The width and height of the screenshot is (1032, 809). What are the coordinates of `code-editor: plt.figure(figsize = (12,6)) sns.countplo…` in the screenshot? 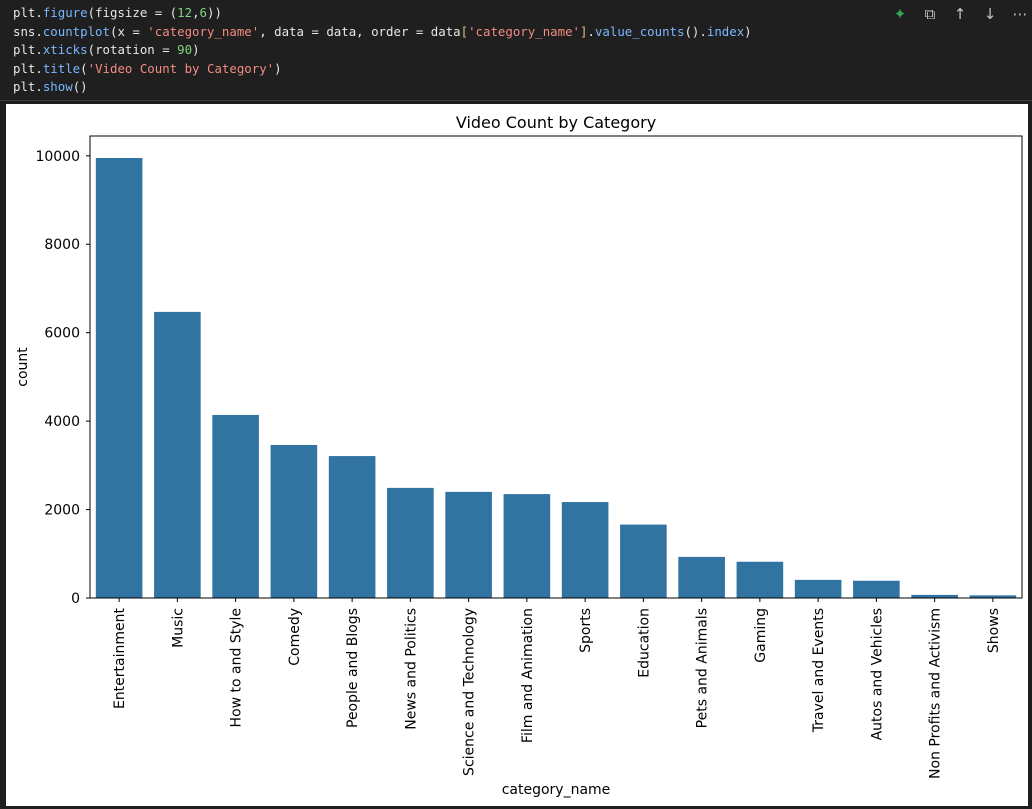 It's located at (382, 50).